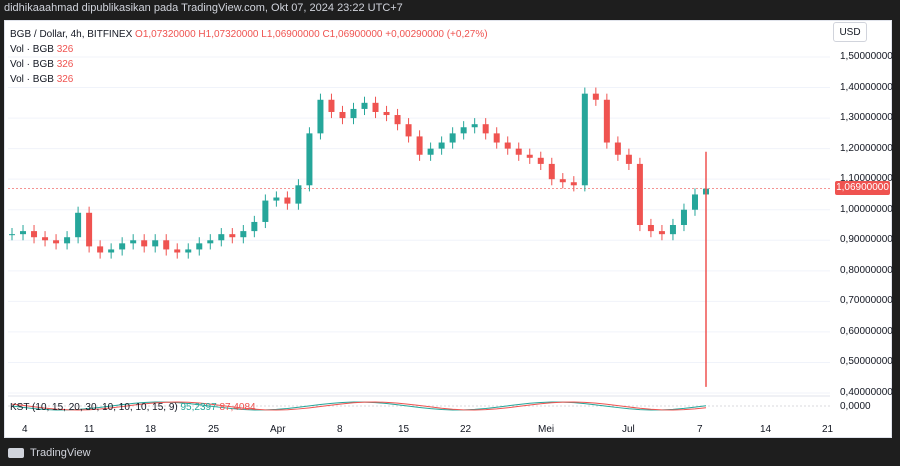  Describe the element at coordinates (214, 429) in the screenshot. I see `x-tick-label: 25` at that location.